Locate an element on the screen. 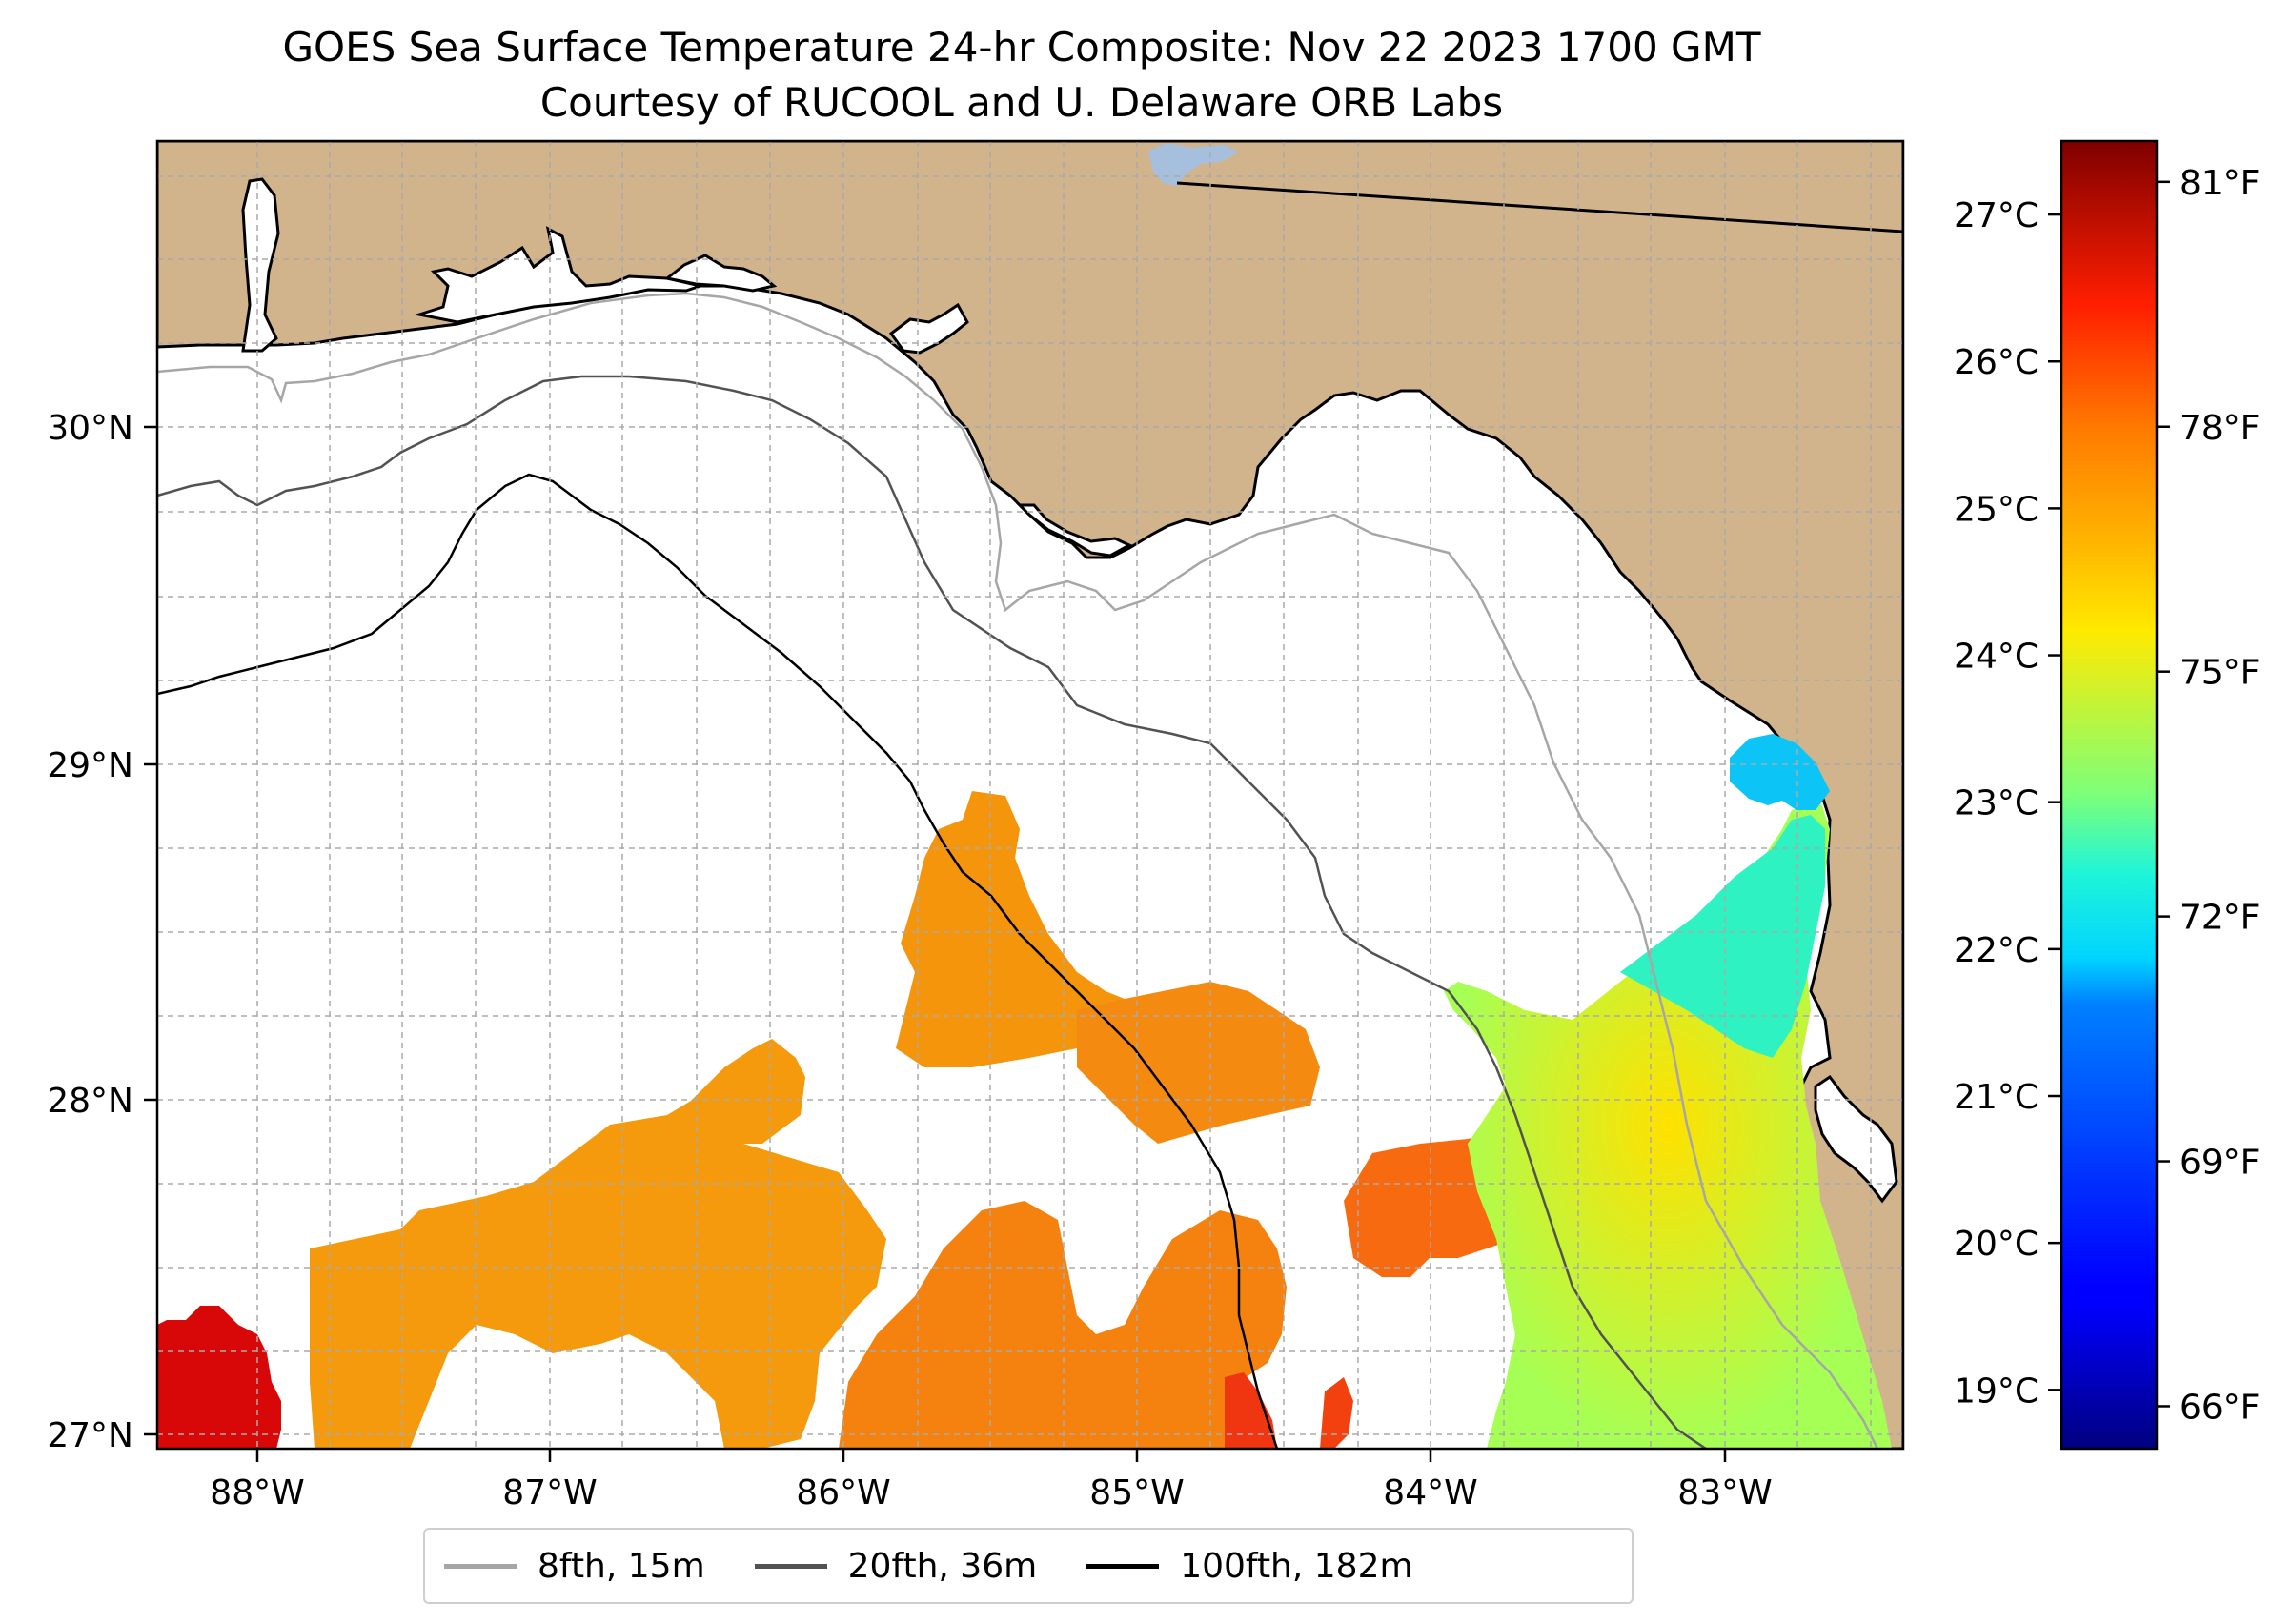  colorbar-ticks-celsius: 27°C 26°C 25°C 24°C 23°C 22°C 21°C 20°C 19°C is located at coordinates (2007, 803).